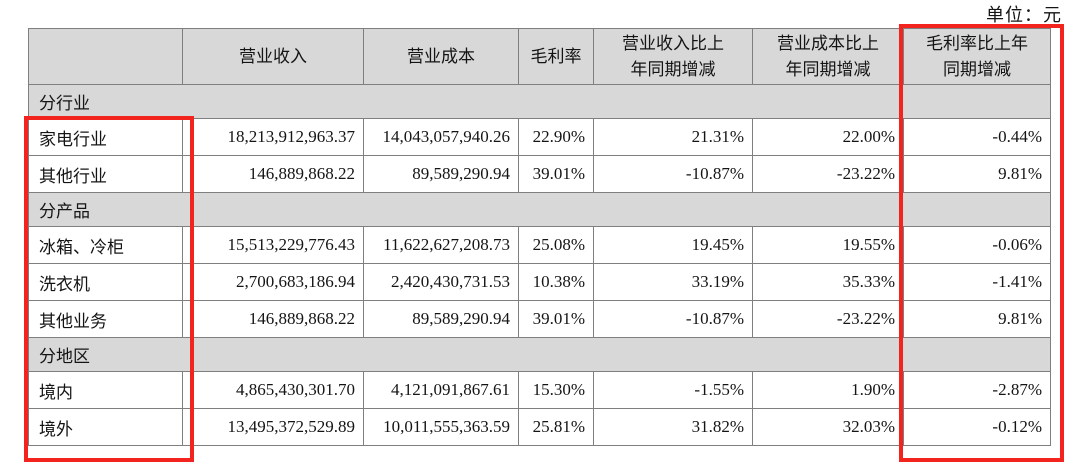  I want to click on header-cell-cost-yoy: 营业成本比上 年同期增减, so click(828, 56).